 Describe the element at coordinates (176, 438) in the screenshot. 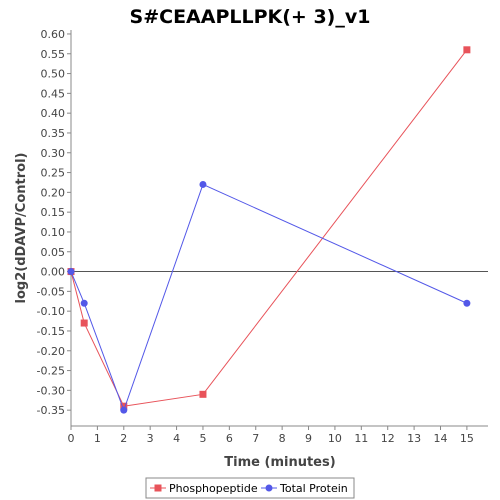

I see `x-tick-label: 4` at that location.